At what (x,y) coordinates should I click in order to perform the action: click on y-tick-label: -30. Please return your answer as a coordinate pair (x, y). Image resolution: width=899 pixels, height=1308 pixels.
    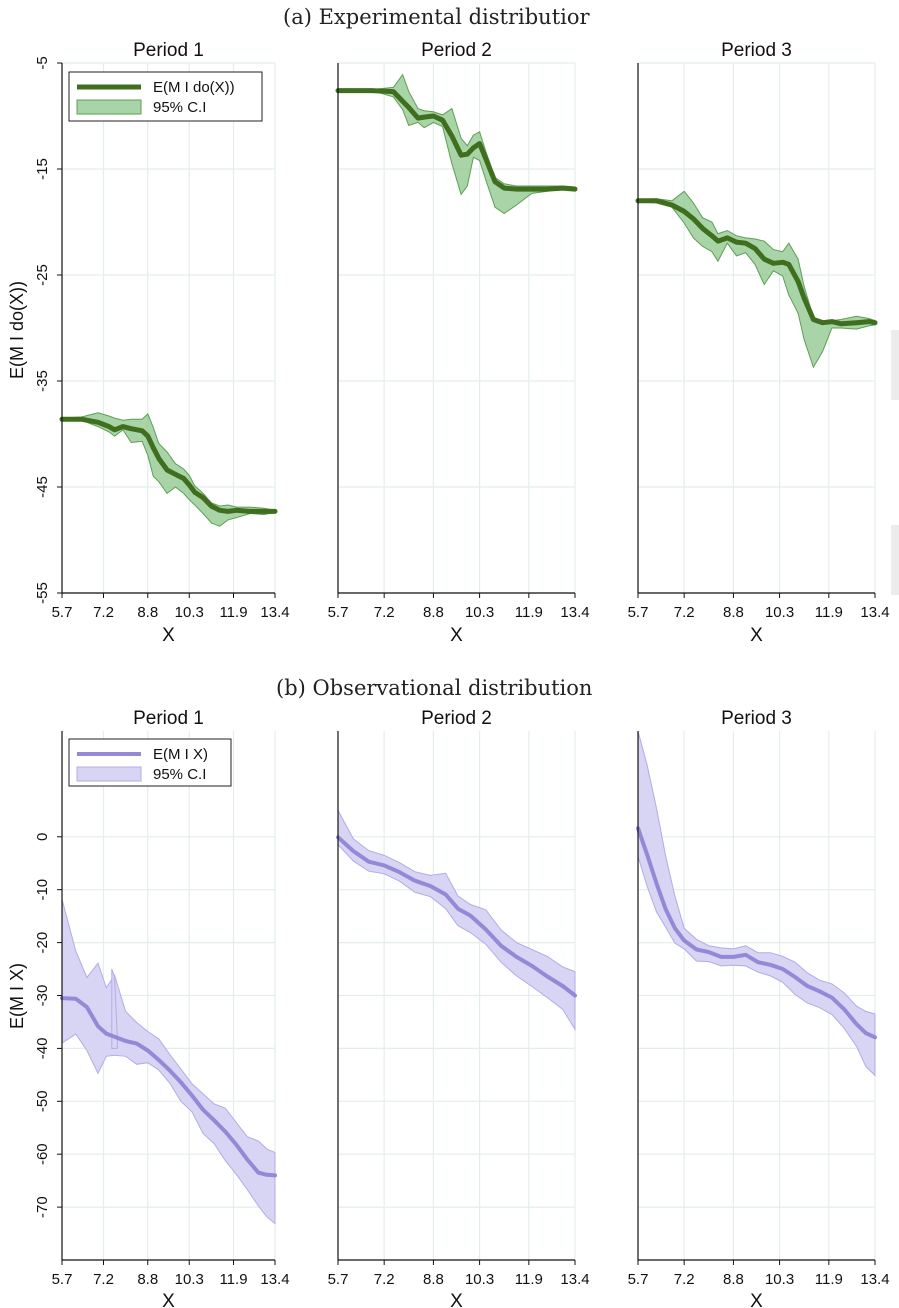
    Looking at the image, I should click on (42, 996).